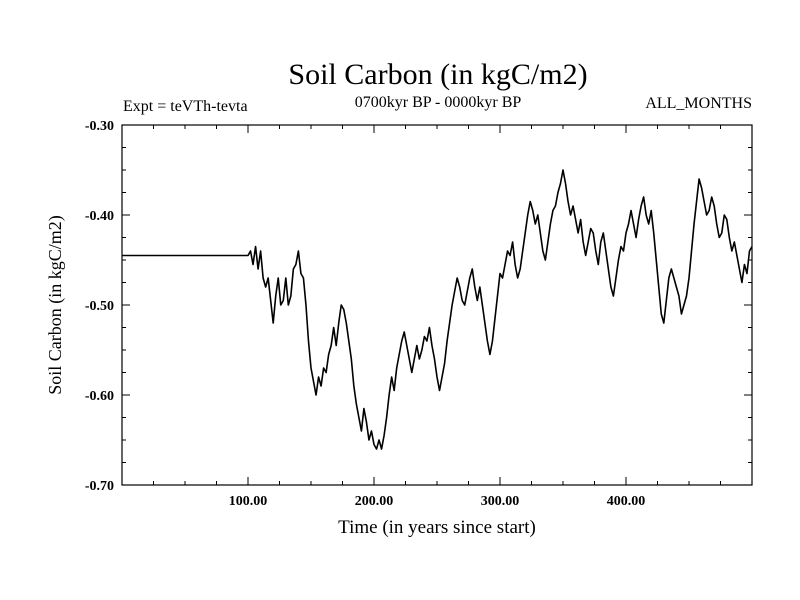 The height and width of the screenshot is (600, 800). What do you see at coordinates (99, 306) in the screenshot?
I see `y-tick-label: -0.50` at bounding box center [99, 306].